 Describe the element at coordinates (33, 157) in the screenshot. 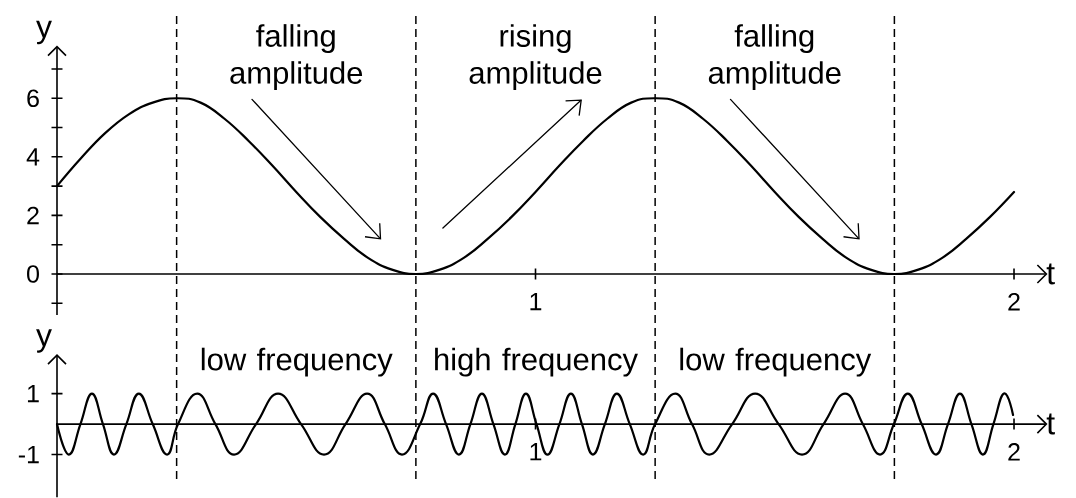

I see `y-tick-label: 4` at that location.